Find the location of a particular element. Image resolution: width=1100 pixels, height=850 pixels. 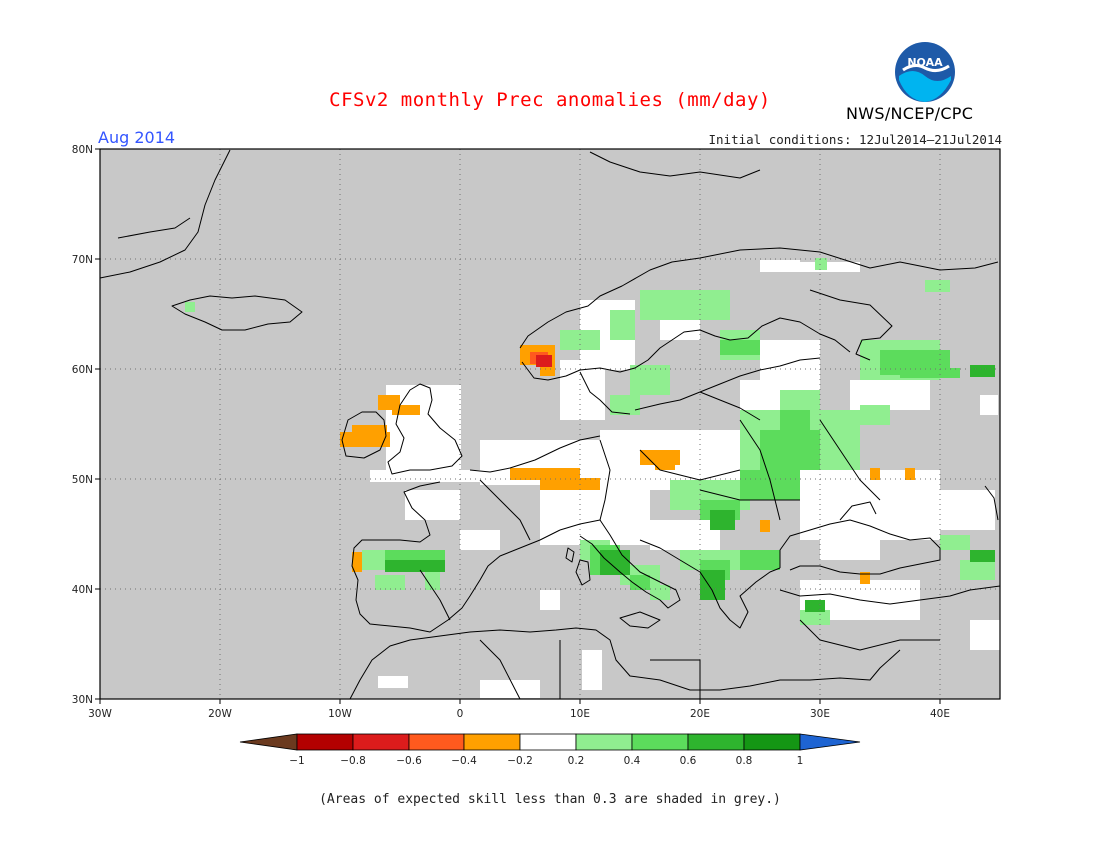

forecast-month: Aug 2014 is located at coordinates (137, 137).